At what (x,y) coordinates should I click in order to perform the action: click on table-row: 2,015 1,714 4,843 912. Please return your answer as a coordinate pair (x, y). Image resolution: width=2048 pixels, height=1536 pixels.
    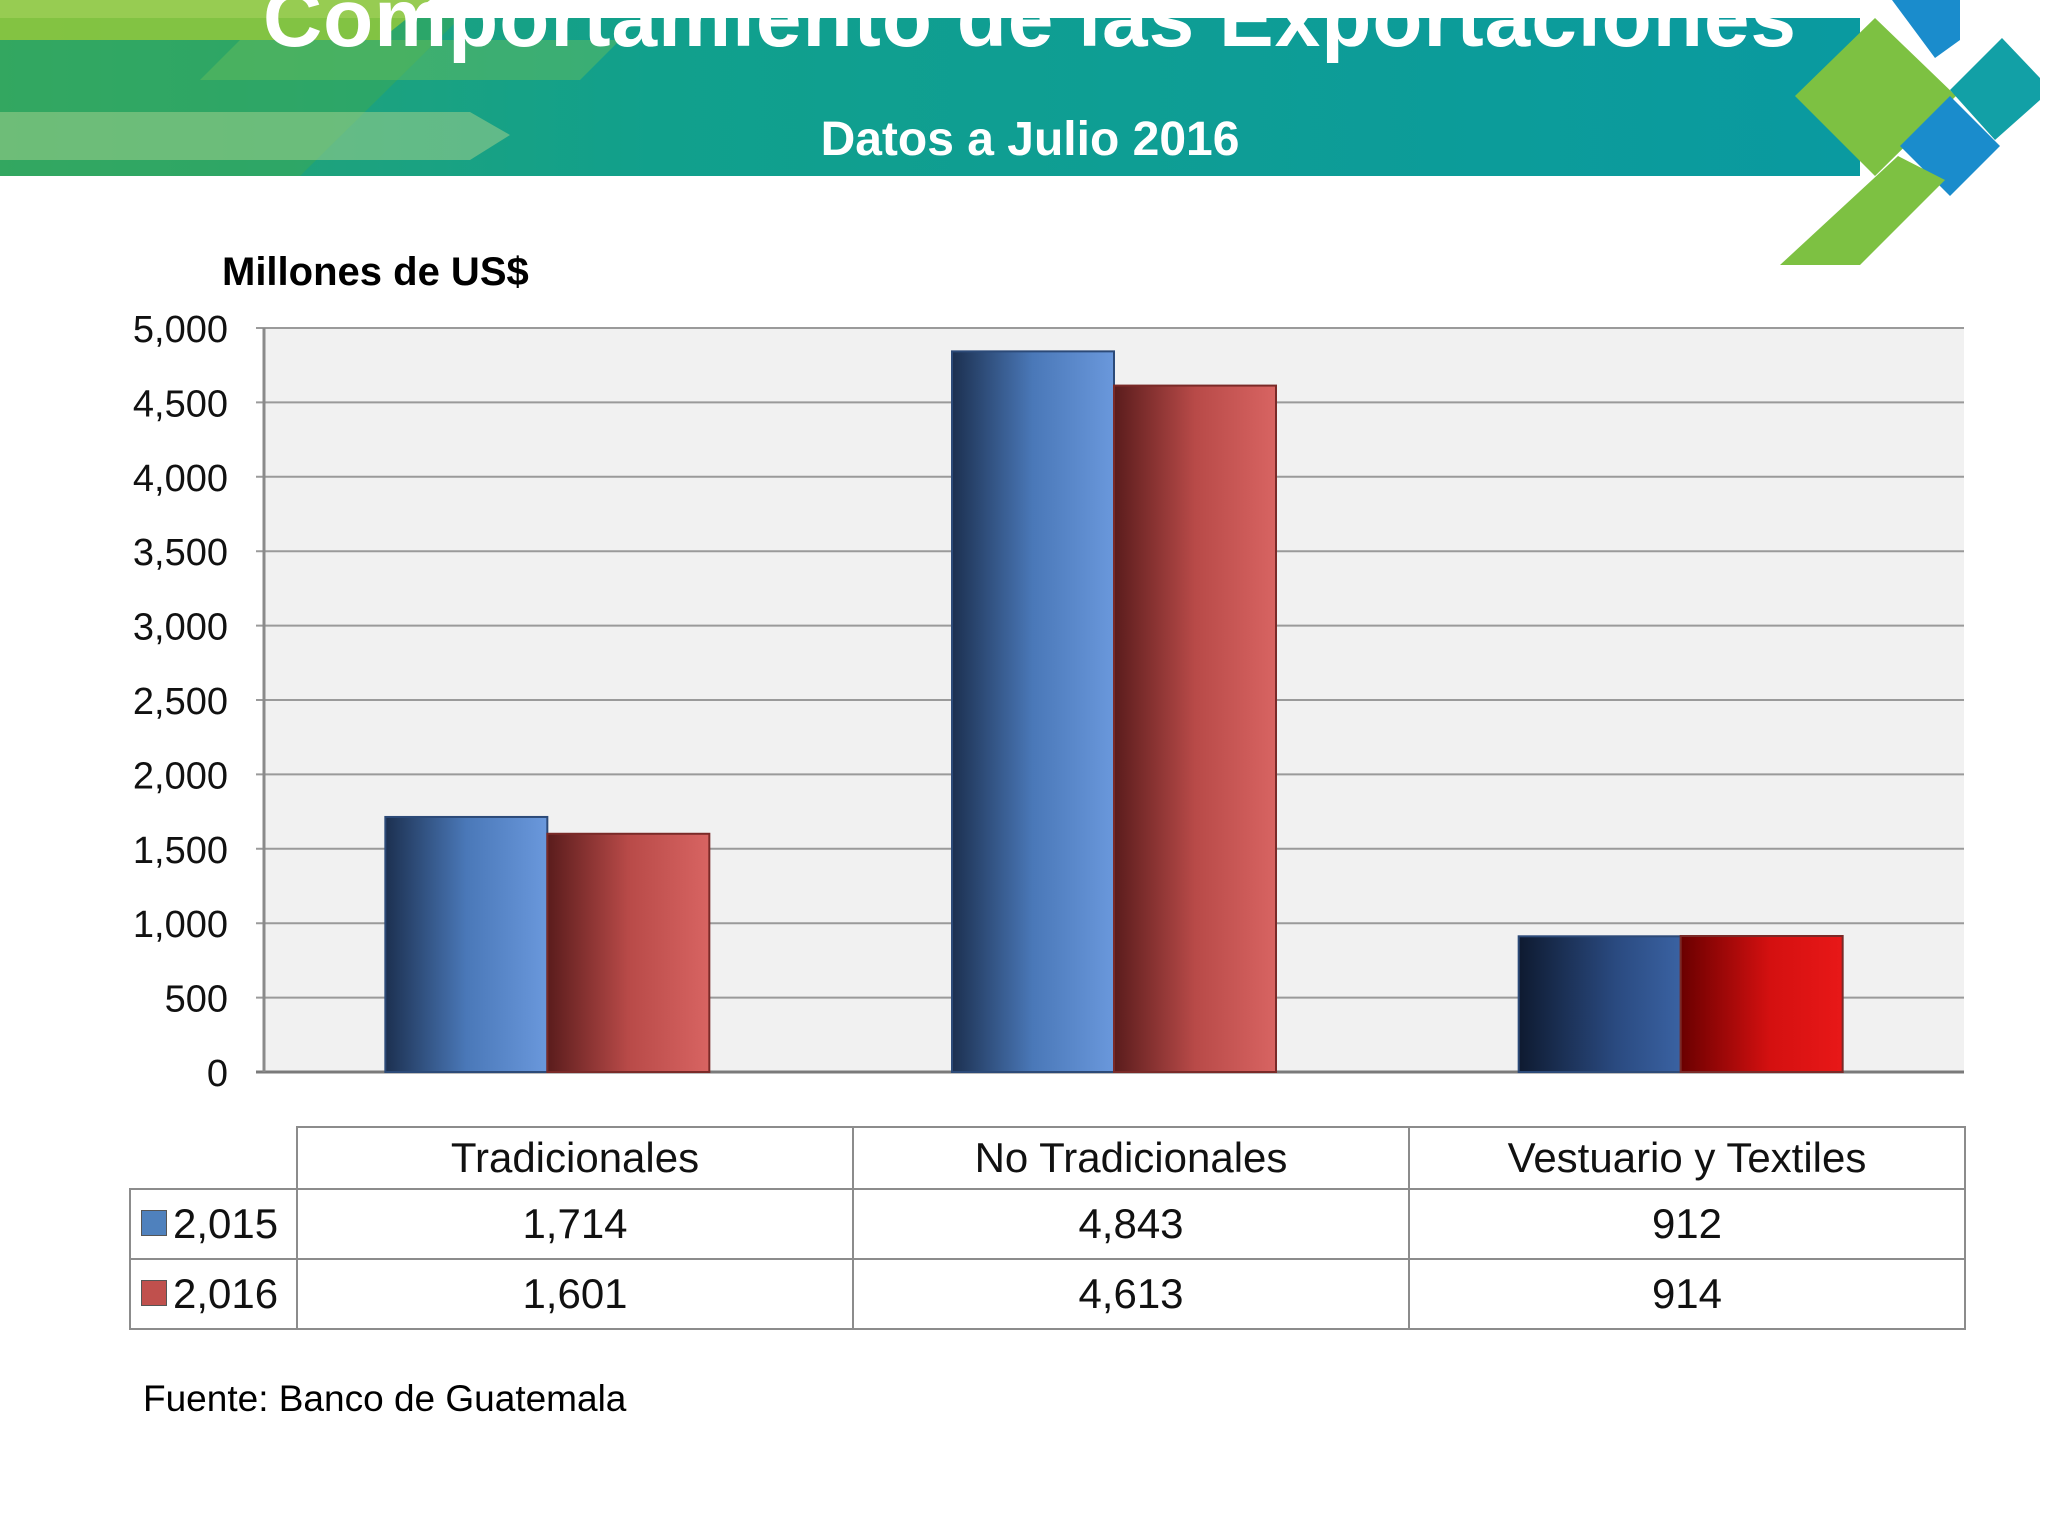
    Looking at the image, I should click on (1047, 1224).